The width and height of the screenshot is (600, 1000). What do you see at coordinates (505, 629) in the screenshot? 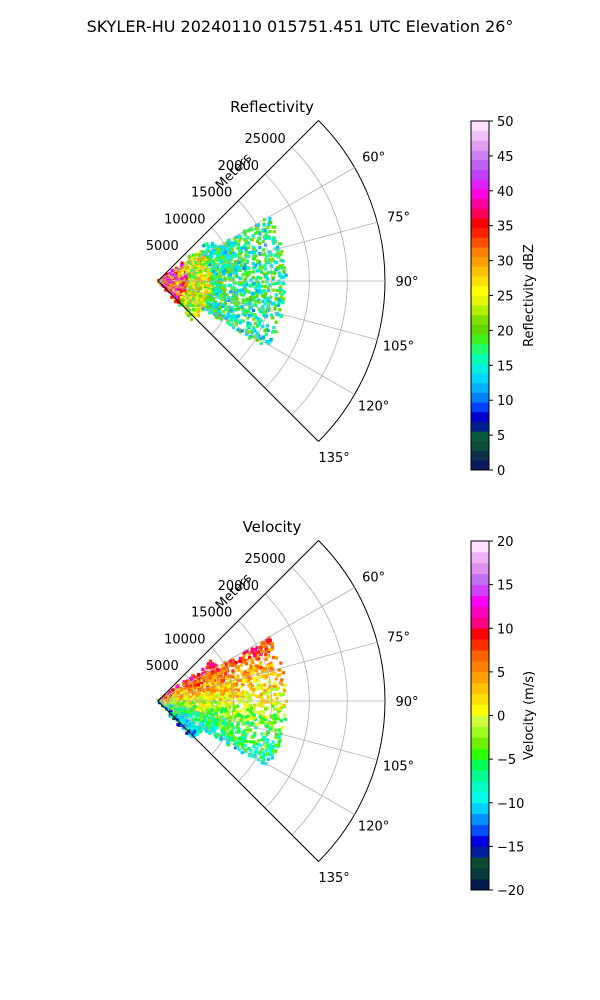
I see `colorbar-tick-label: 10` at bounding box center [505, 629].